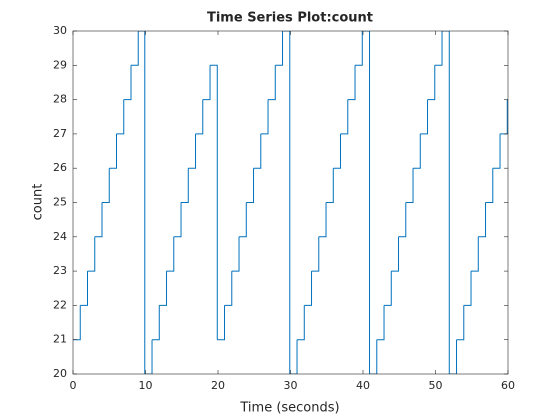  What do you see at coordinates (60, 373) in the screenshot?
I see `y-tick-label: 20` at bounding box center [60, 373].